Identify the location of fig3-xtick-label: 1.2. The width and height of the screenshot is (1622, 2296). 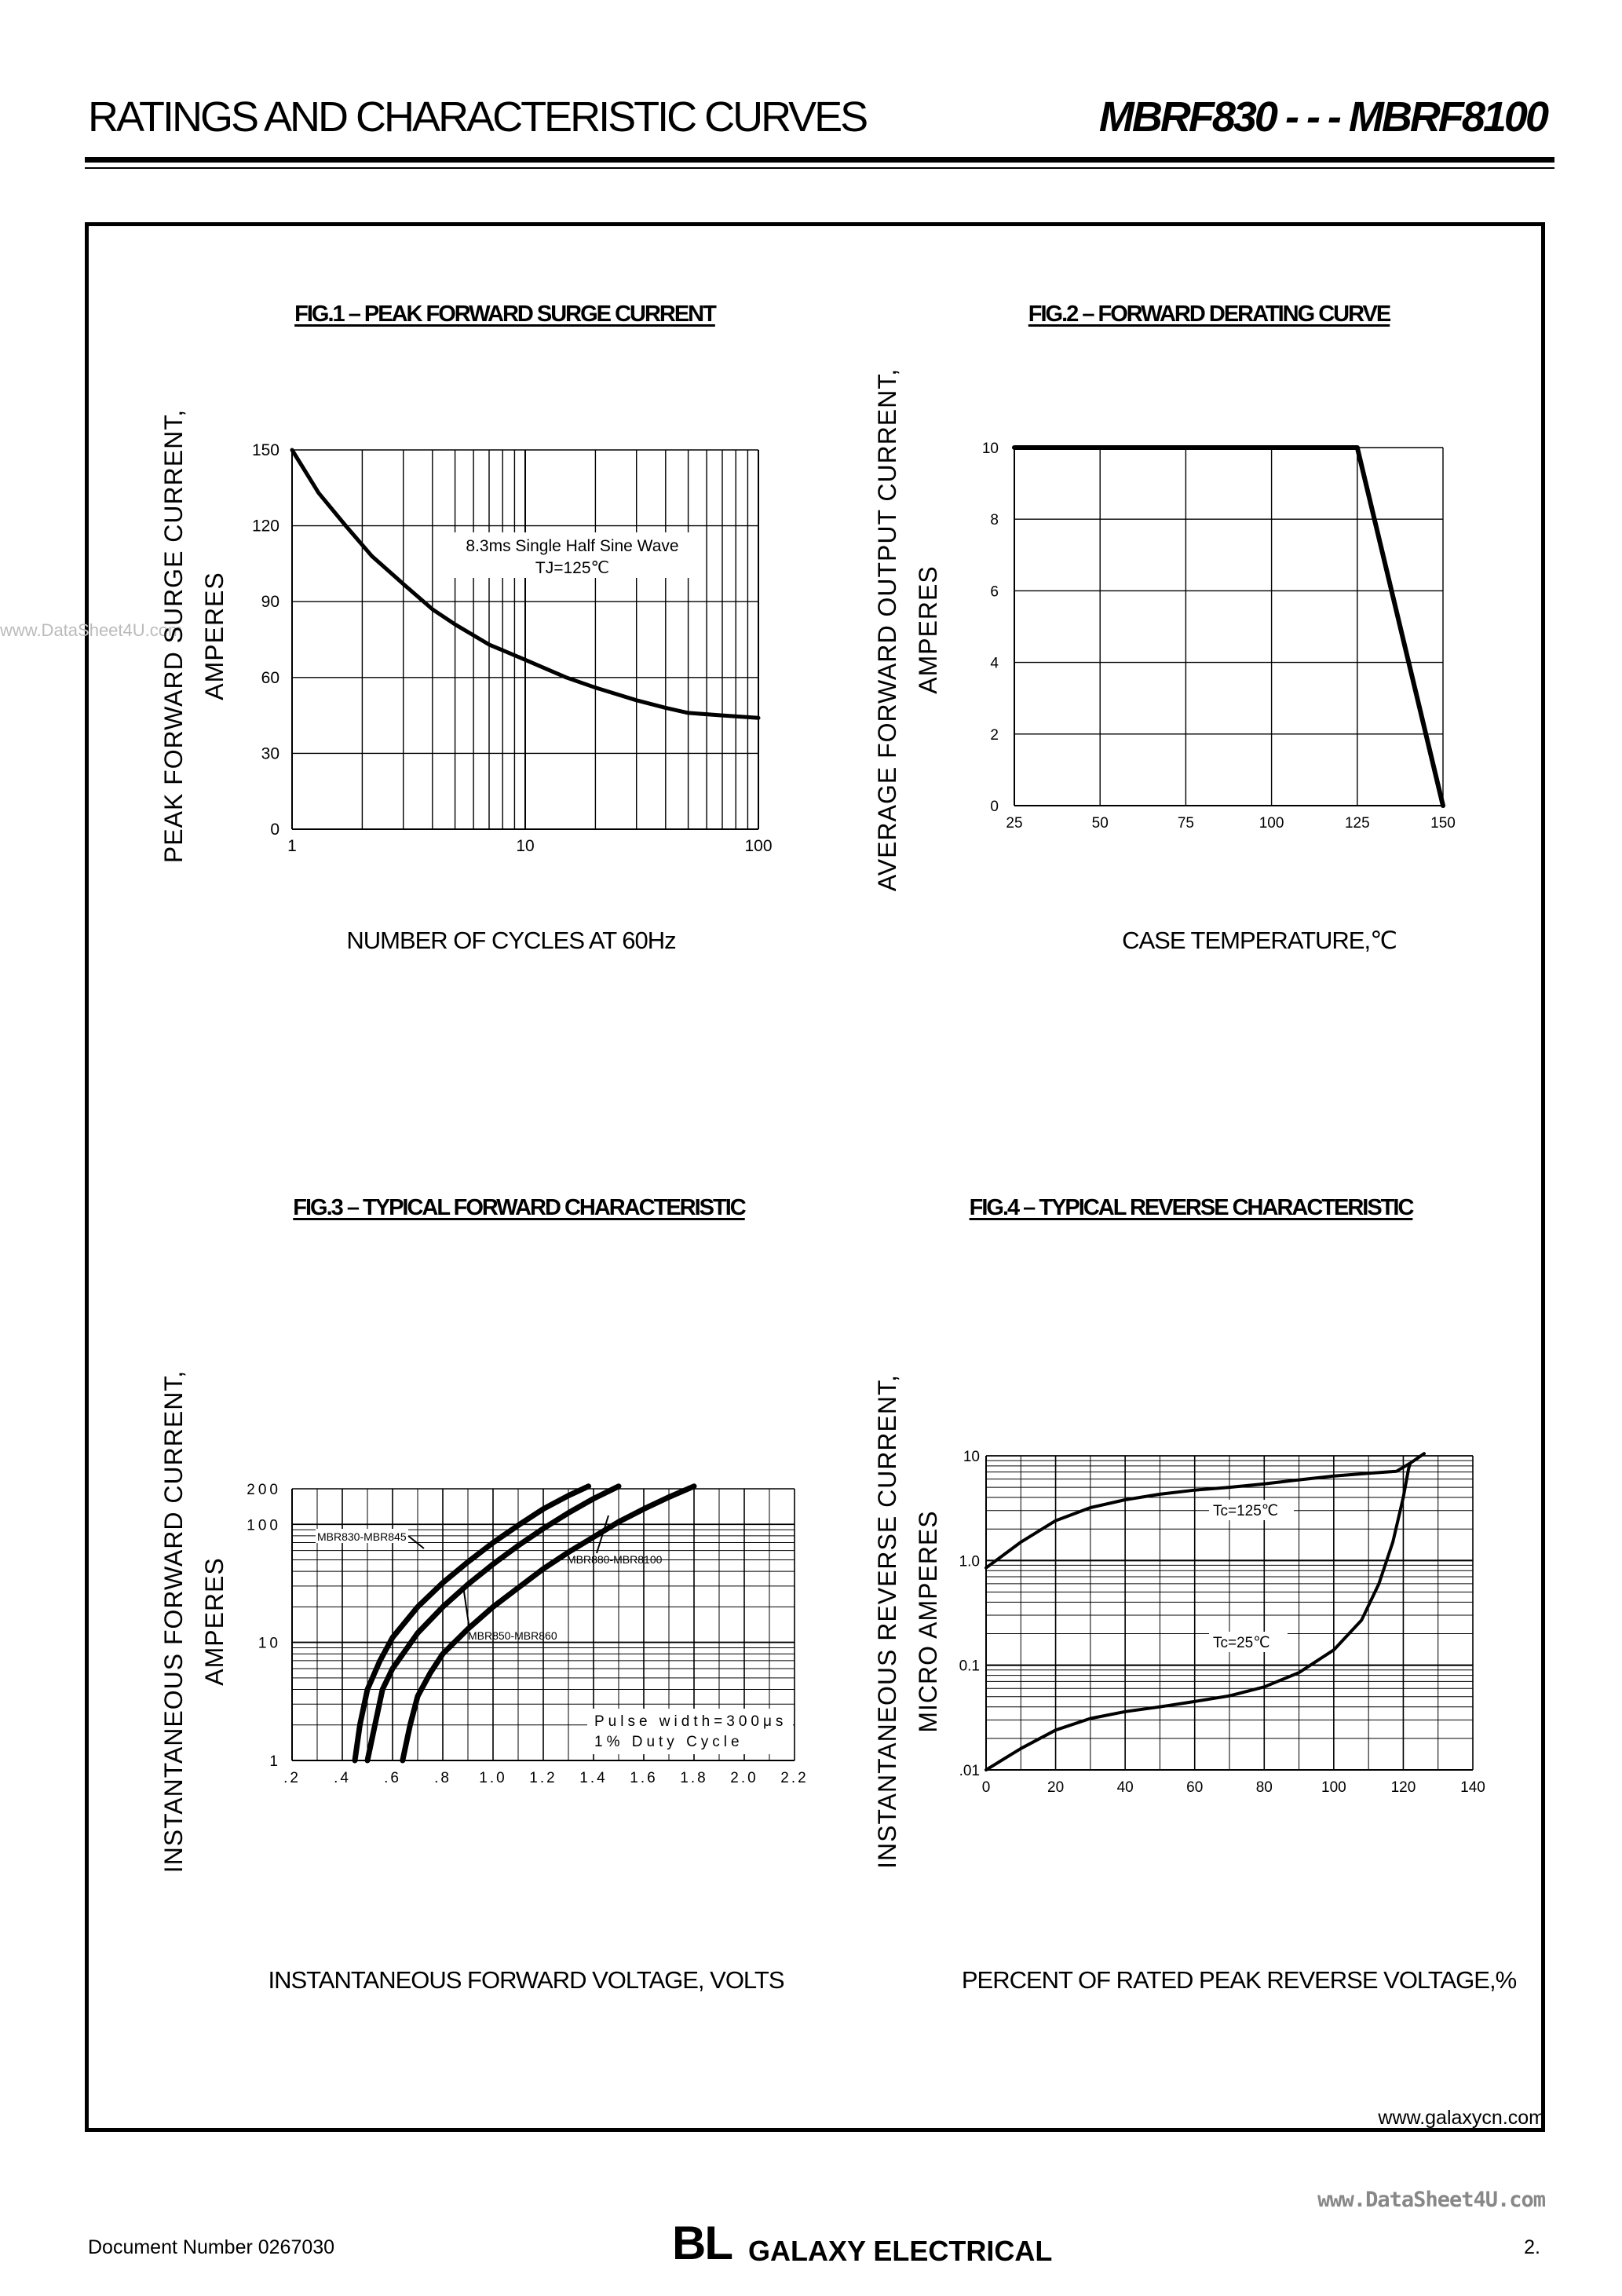
(543, 1778).